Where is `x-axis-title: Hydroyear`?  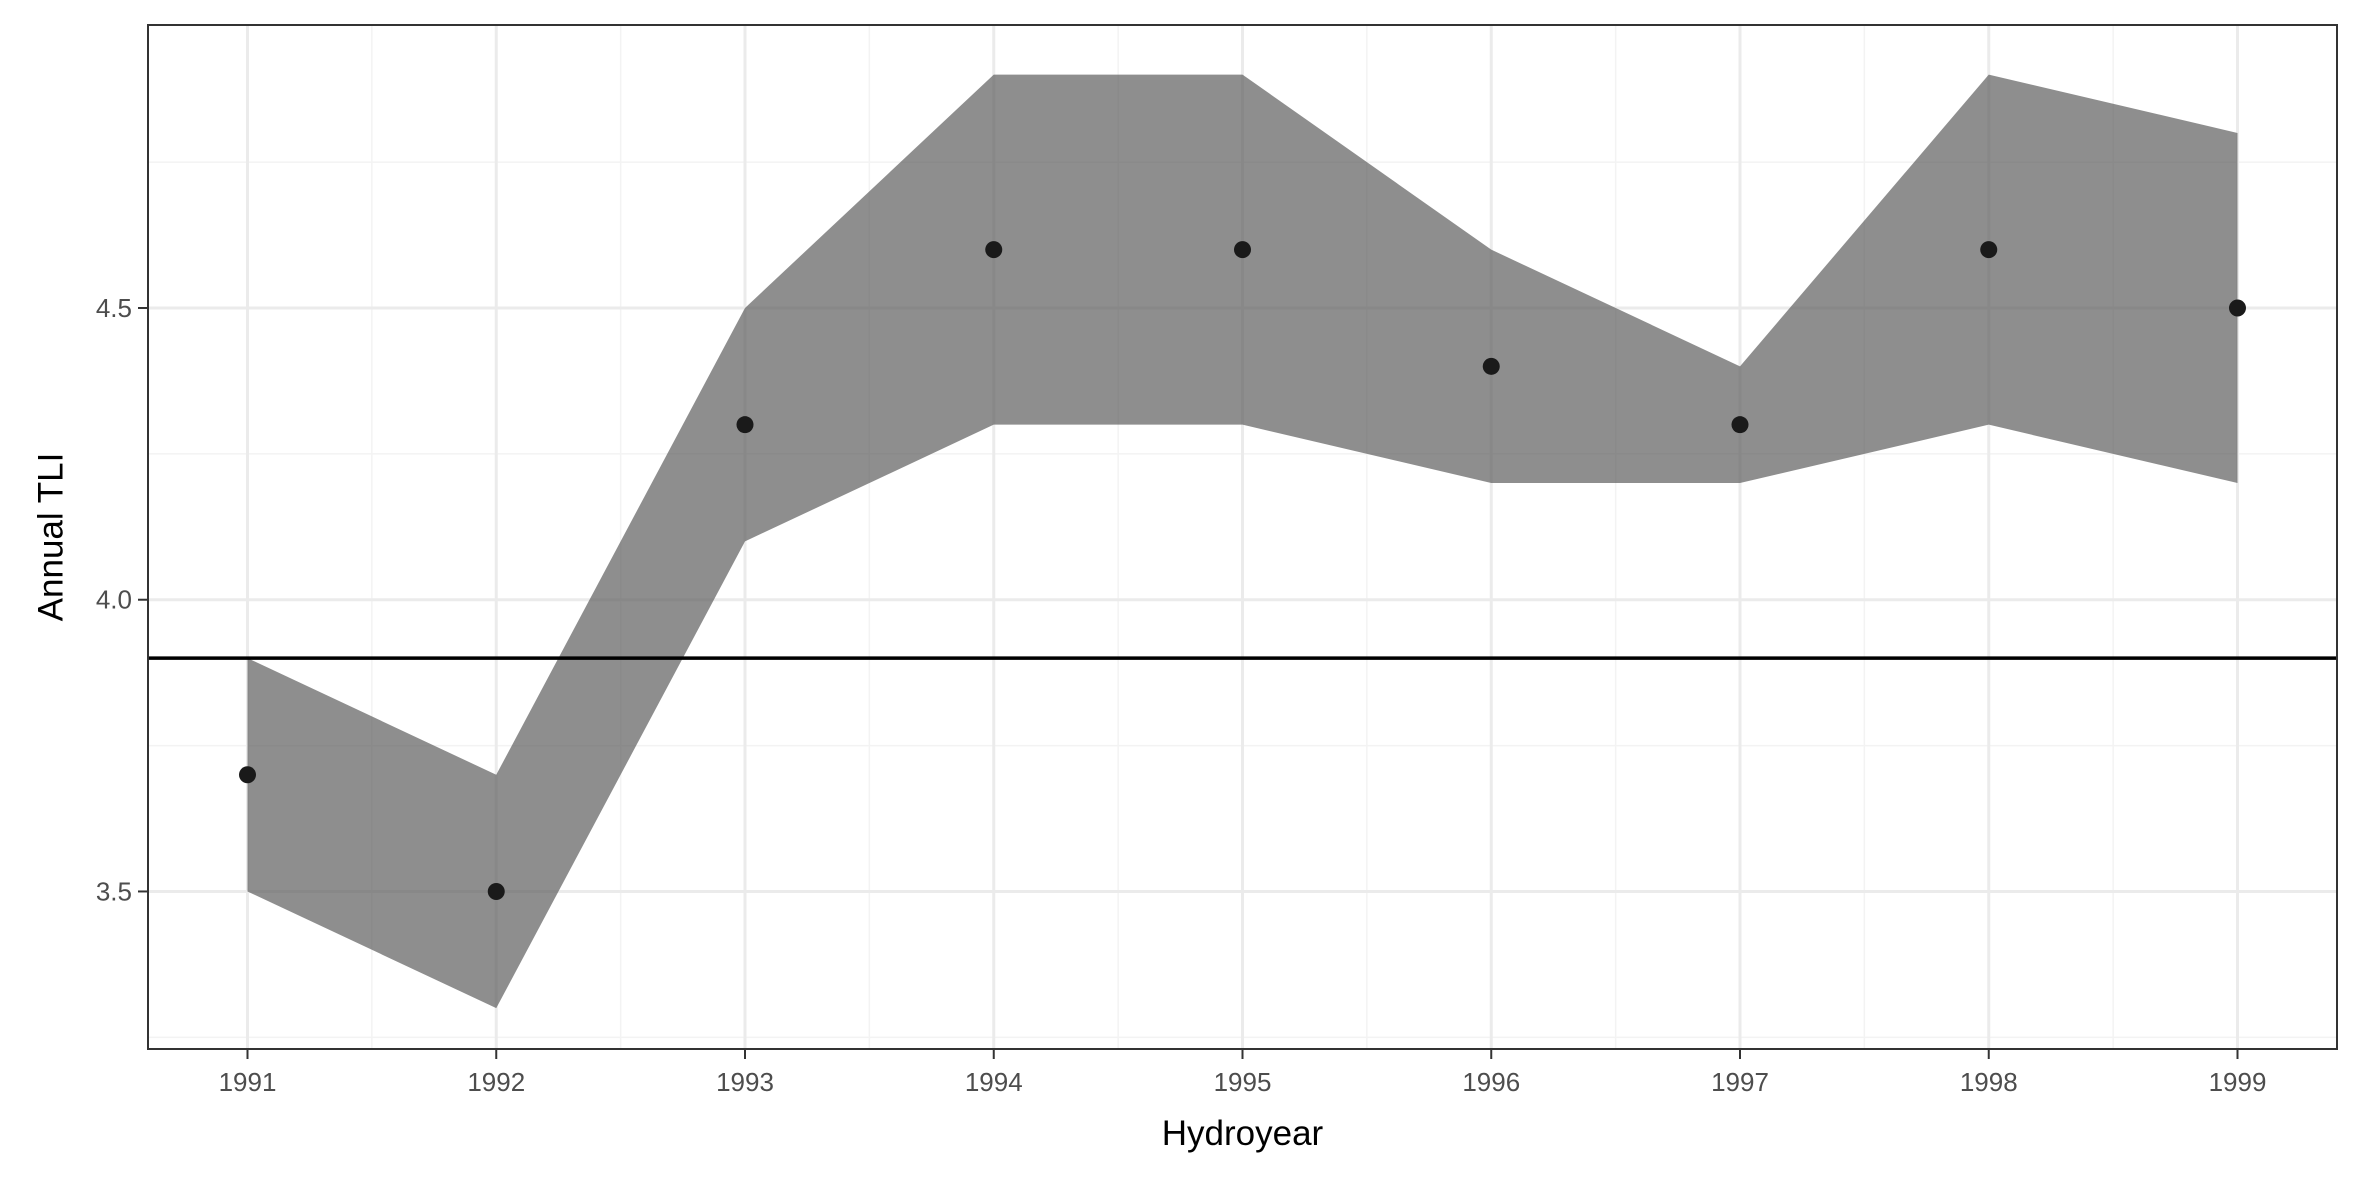 x-axis-title: Hydroyear is located at coordinates (1243, 1133).